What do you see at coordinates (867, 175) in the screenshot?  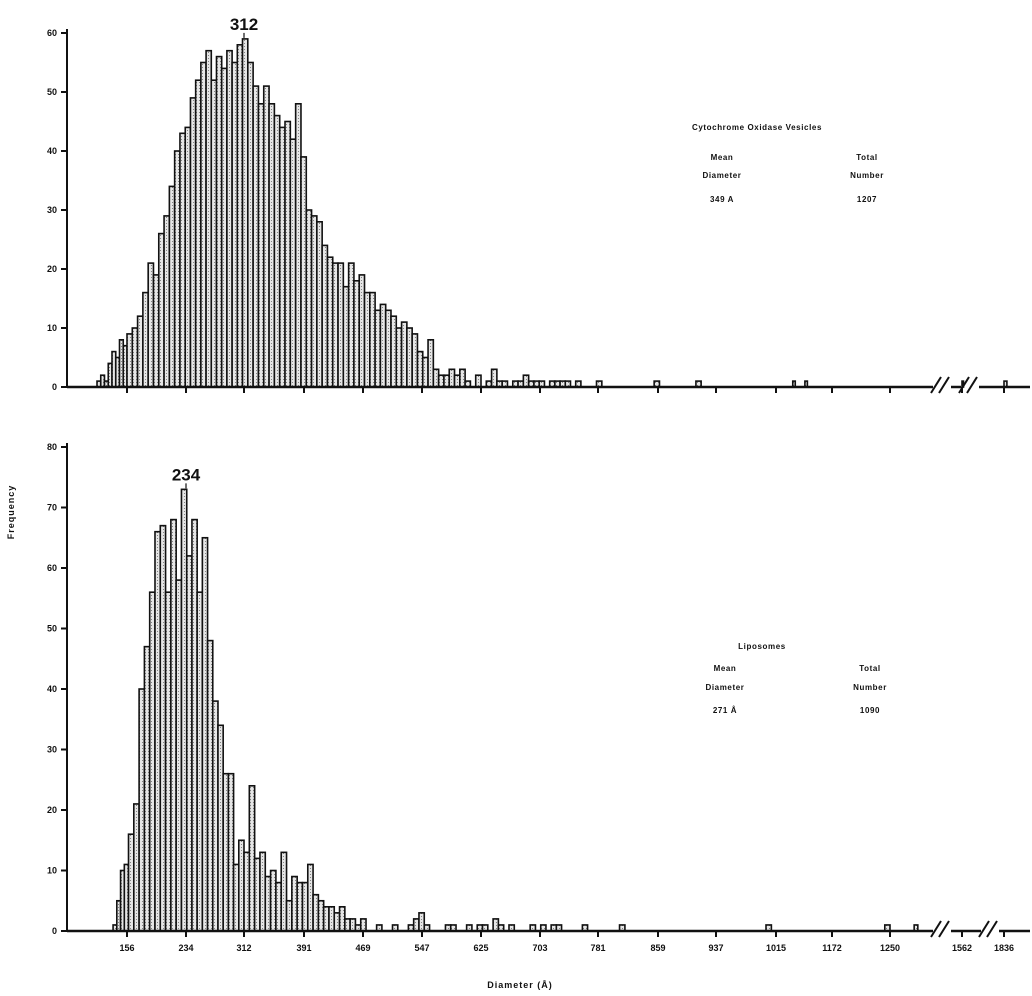 I see `info-number-label-upper: Number` at bounding box center [867, 175].